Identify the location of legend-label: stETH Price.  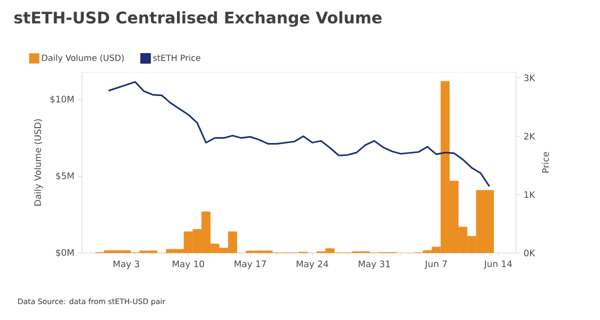
(176, 58).